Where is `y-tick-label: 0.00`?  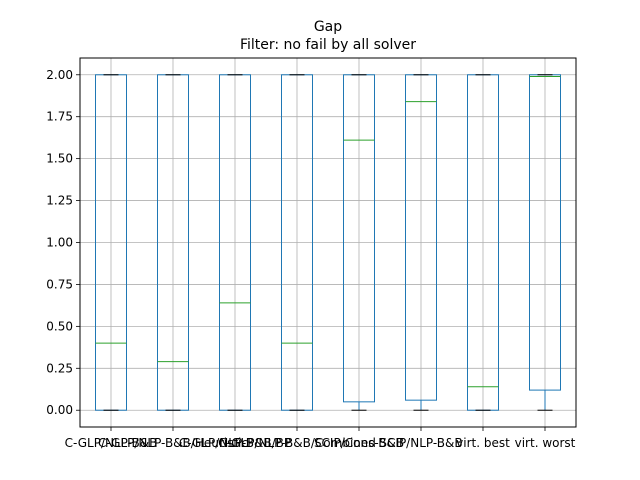 y-tick-label: 0.00 is located at coordinates (59, 410).